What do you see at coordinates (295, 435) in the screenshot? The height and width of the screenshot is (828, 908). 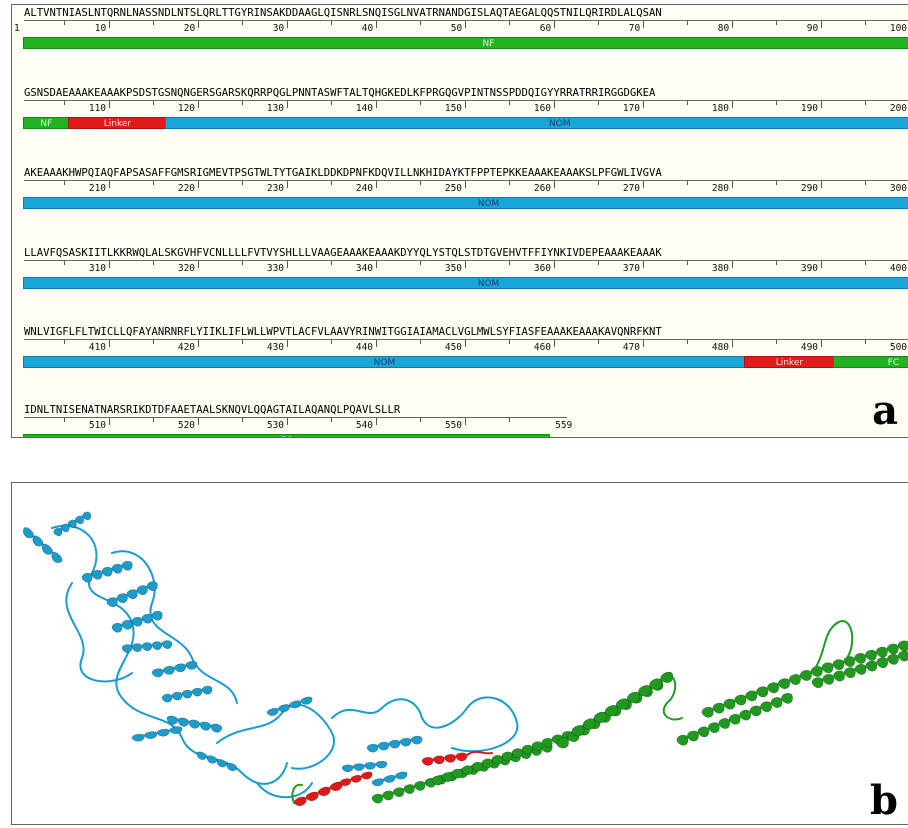 I see `domain-track: FC` at bounding box center [295, 435].